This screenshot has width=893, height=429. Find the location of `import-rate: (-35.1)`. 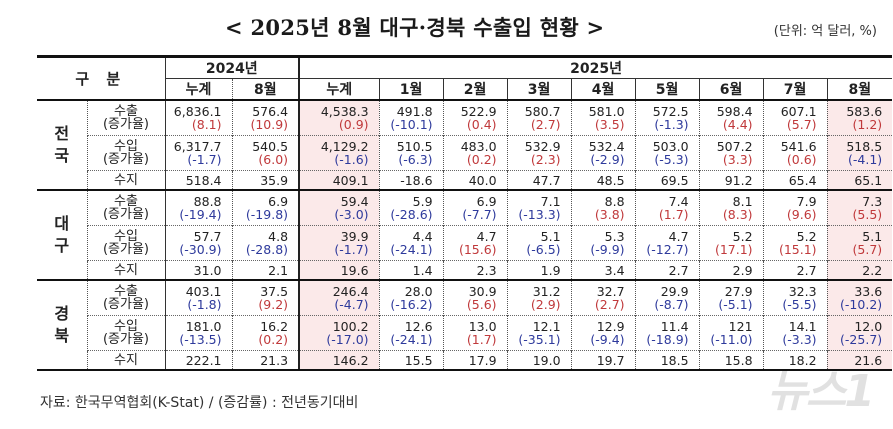

import-rate: (-35.1) is located at coordinates (539, 339).